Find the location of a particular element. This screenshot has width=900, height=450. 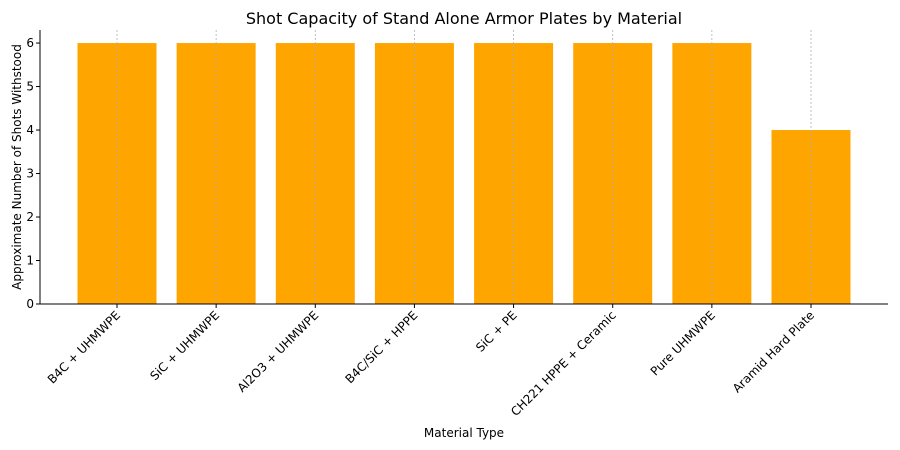

x-tick-label: Al2O3 + UHMWPE is located at coordinates (278, 351).